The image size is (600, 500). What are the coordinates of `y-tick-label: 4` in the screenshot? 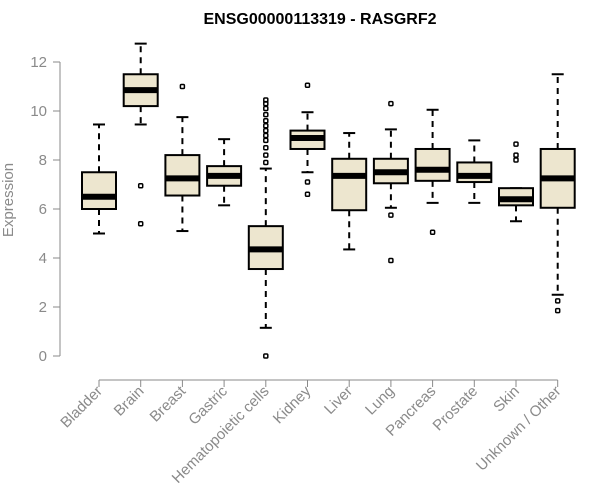 It's located at (43, 258).